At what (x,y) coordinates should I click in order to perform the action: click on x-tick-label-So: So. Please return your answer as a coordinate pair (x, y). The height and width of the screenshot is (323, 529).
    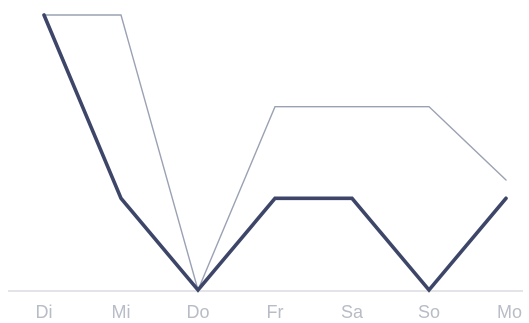
    Looking at the image, I should click on (429, 312).